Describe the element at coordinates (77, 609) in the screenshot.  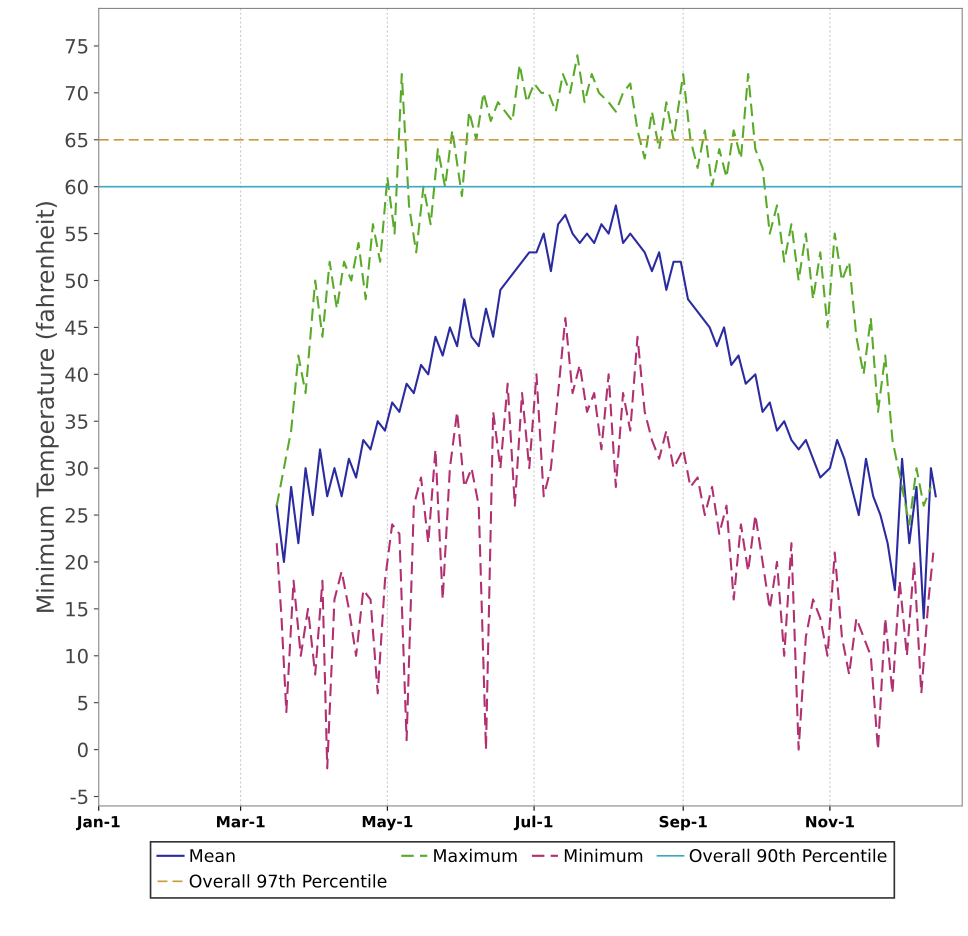
I see `y-tick-label: 15` at that location.